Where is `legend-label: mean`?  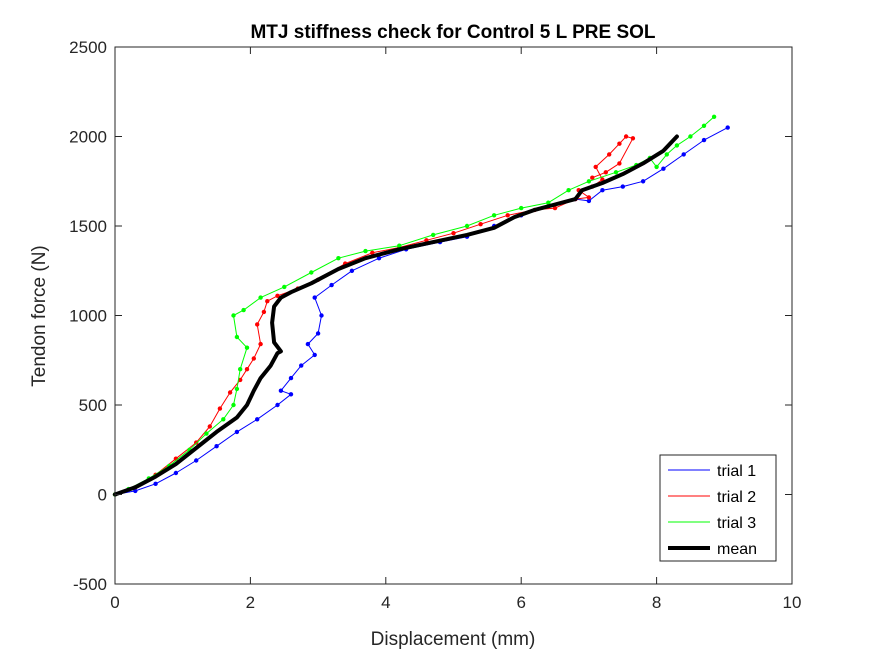
legend-label: mean is located at coordinates (737, 549).